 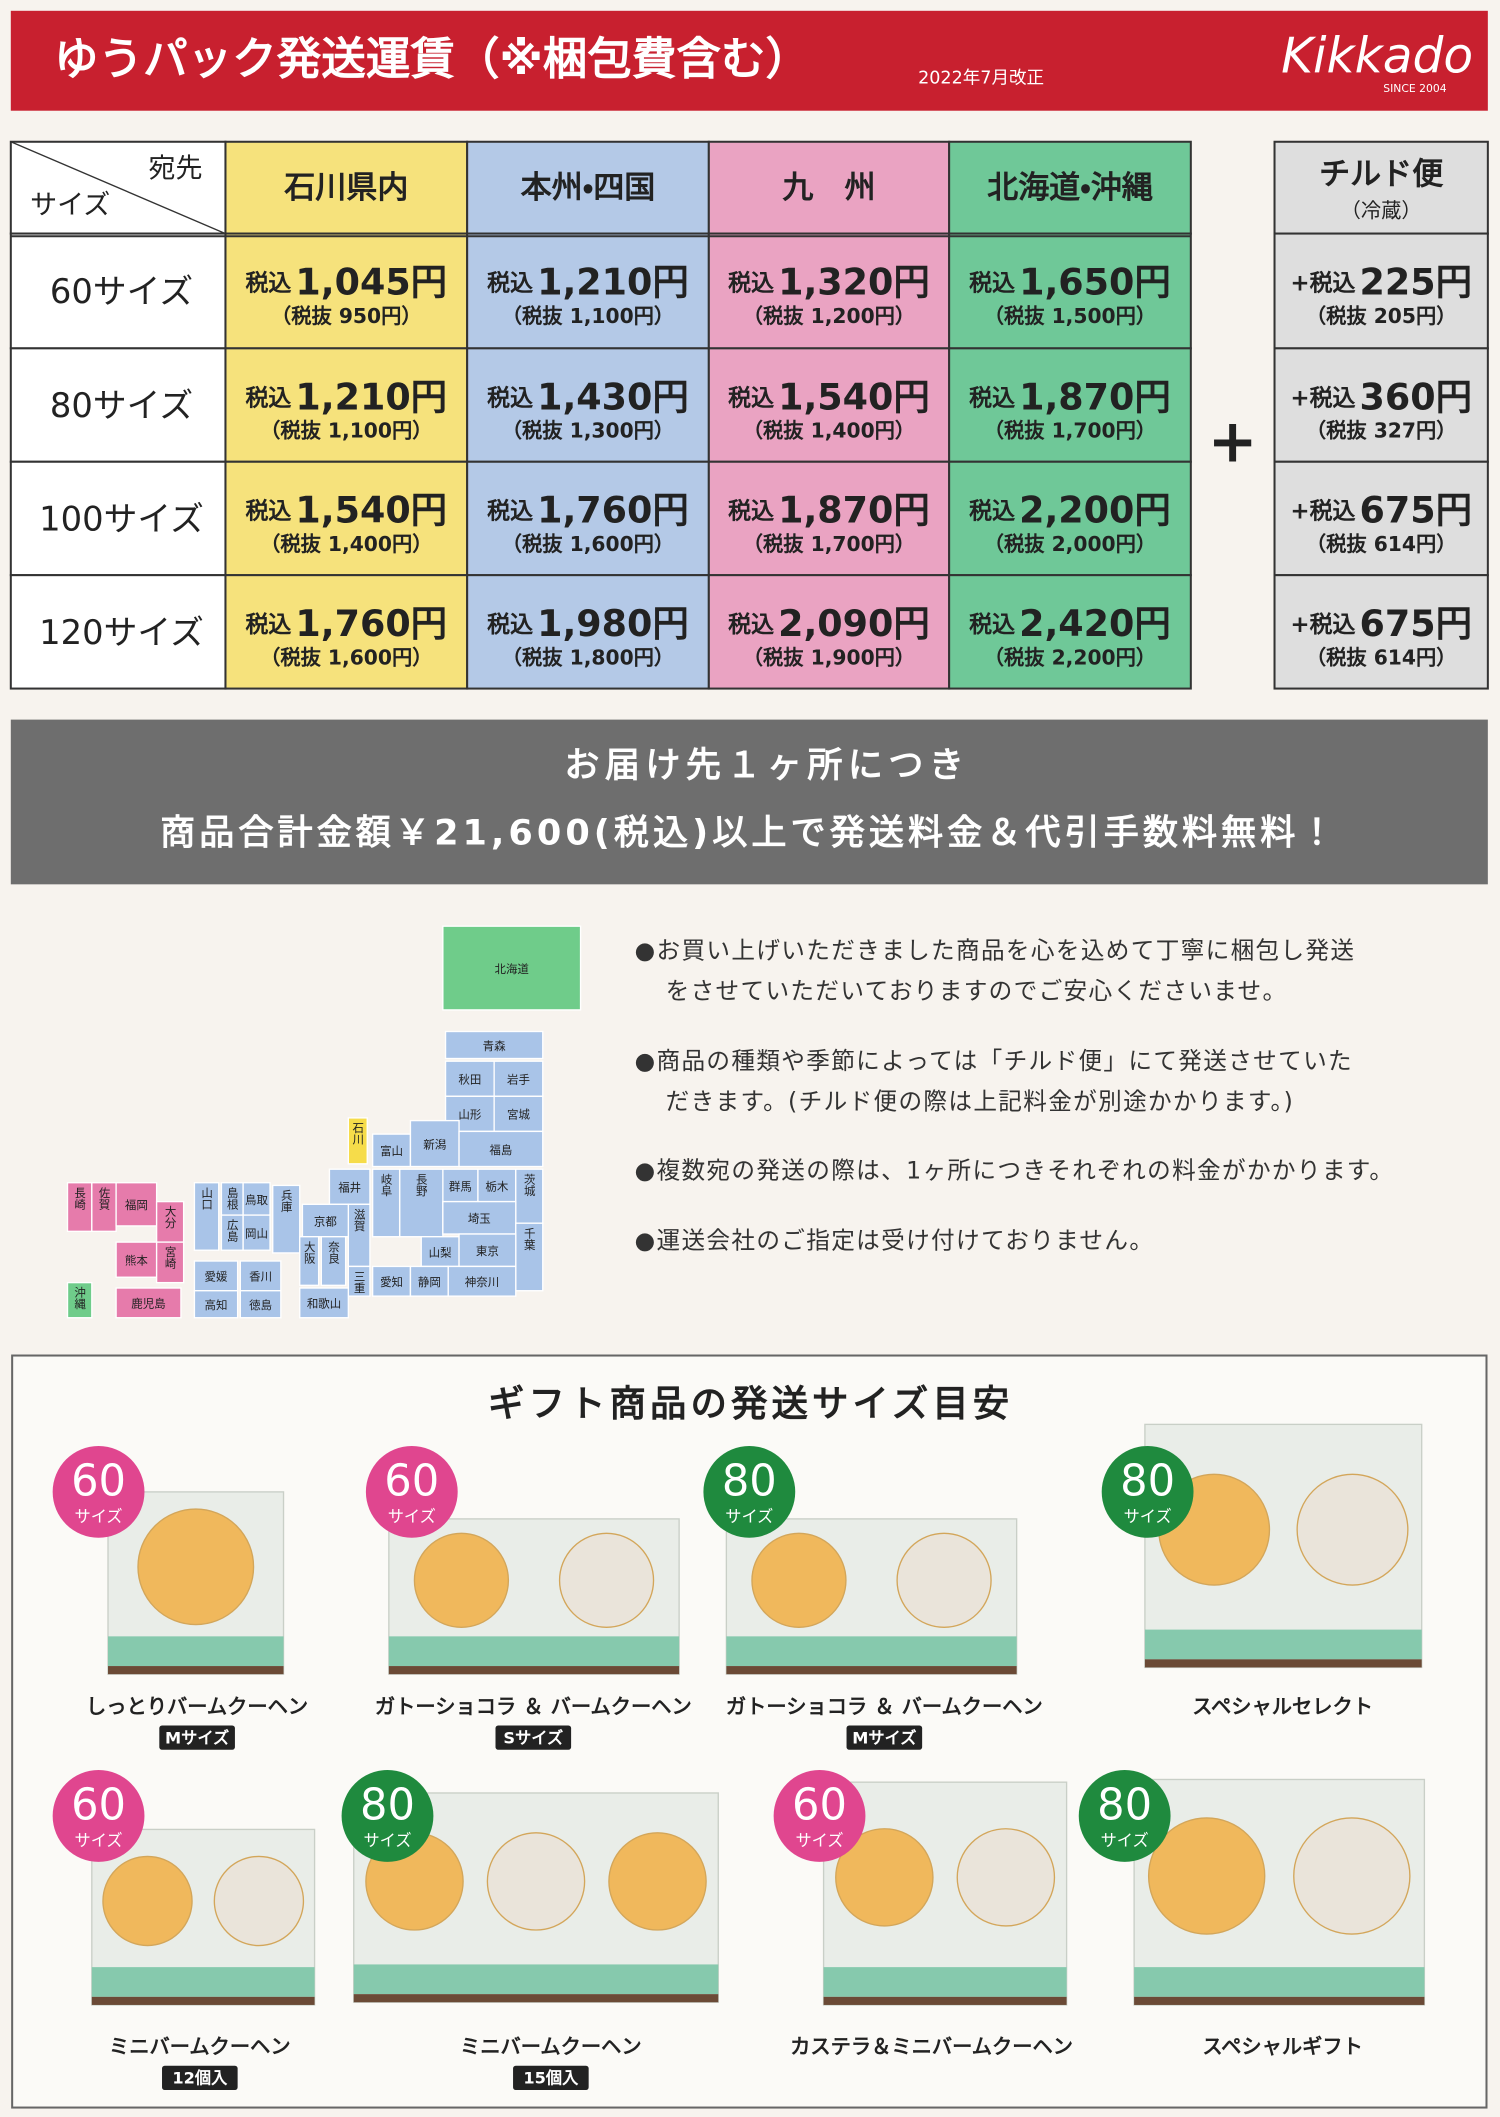 I want to click on logo: Kikkado, so click(x=1377, y=56).